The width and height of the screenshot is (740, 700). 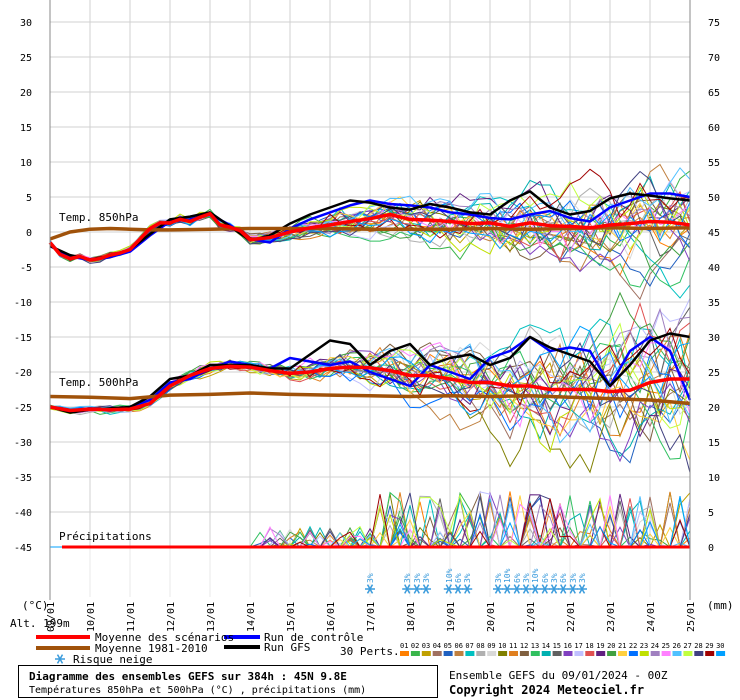 I want to click on left-tick-label: 25, so click(x=26, y=58).